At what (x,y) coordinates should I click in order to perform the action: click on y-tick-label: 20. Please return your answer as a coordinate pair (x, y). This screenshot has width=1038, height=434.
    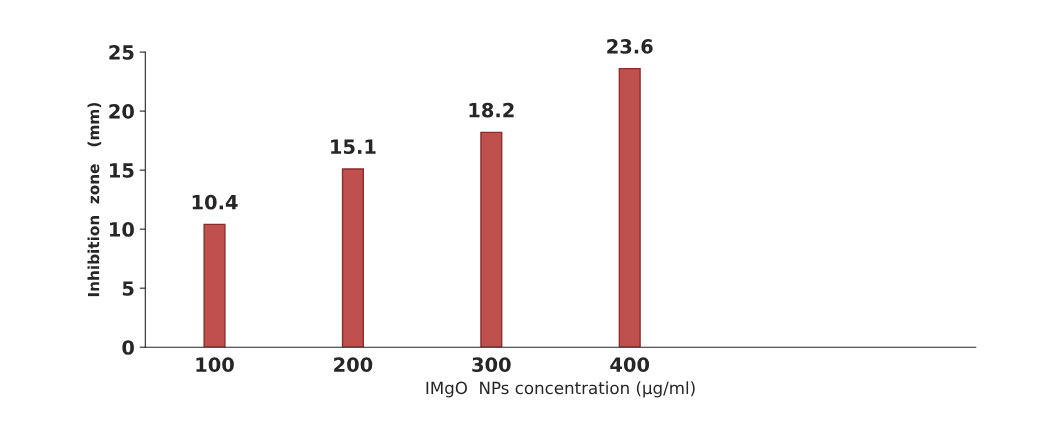
    Looking at the image, I should click on (121, 111).